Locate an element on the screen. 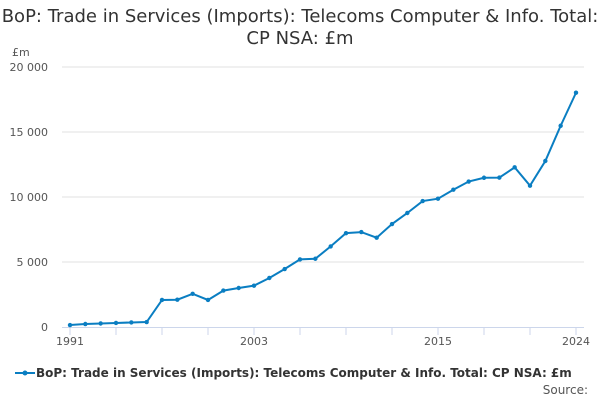 The width and height of the screenshot is (600, 400). legend-line-marker-icon is located at coordinates (25, 373).